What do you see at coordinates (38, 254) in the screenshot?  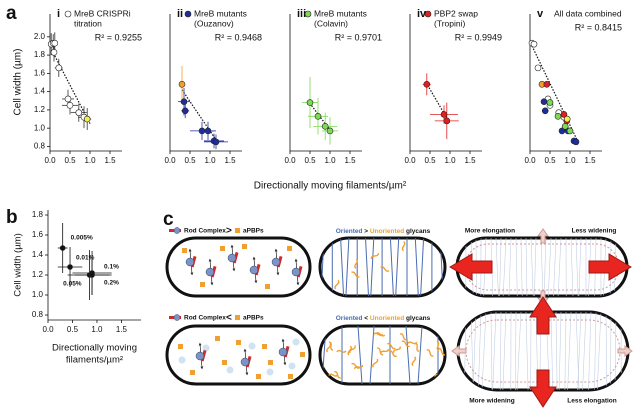 I see `y-tick-label: 1.4` at bounding box center [38, 254].